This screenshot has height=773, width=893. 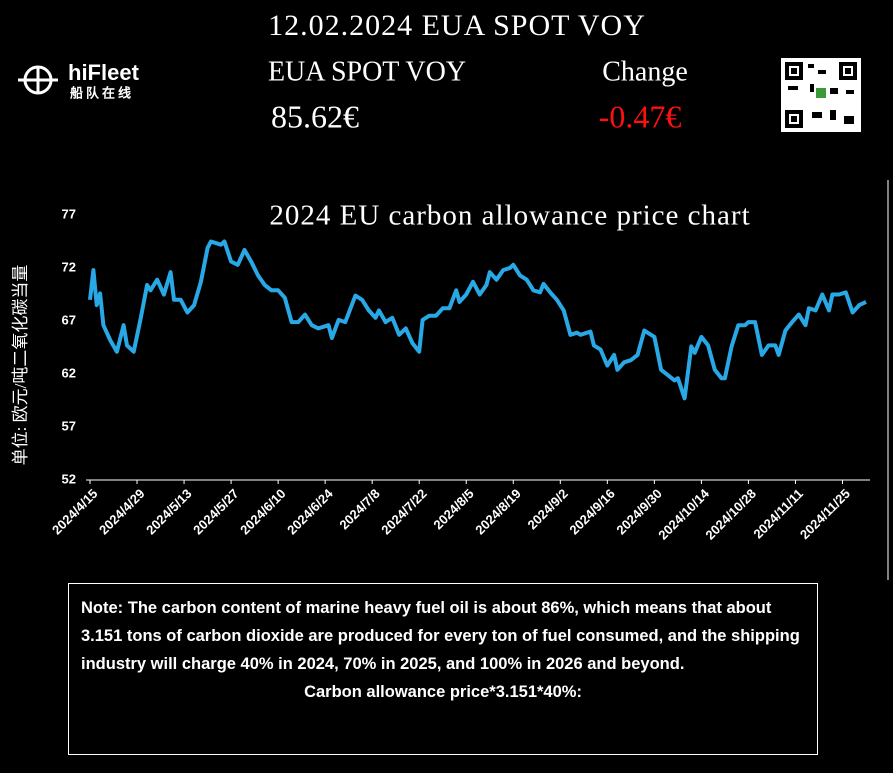 I want to click on x-tick-label: 2024/8/5, so click(x=453, y=509).